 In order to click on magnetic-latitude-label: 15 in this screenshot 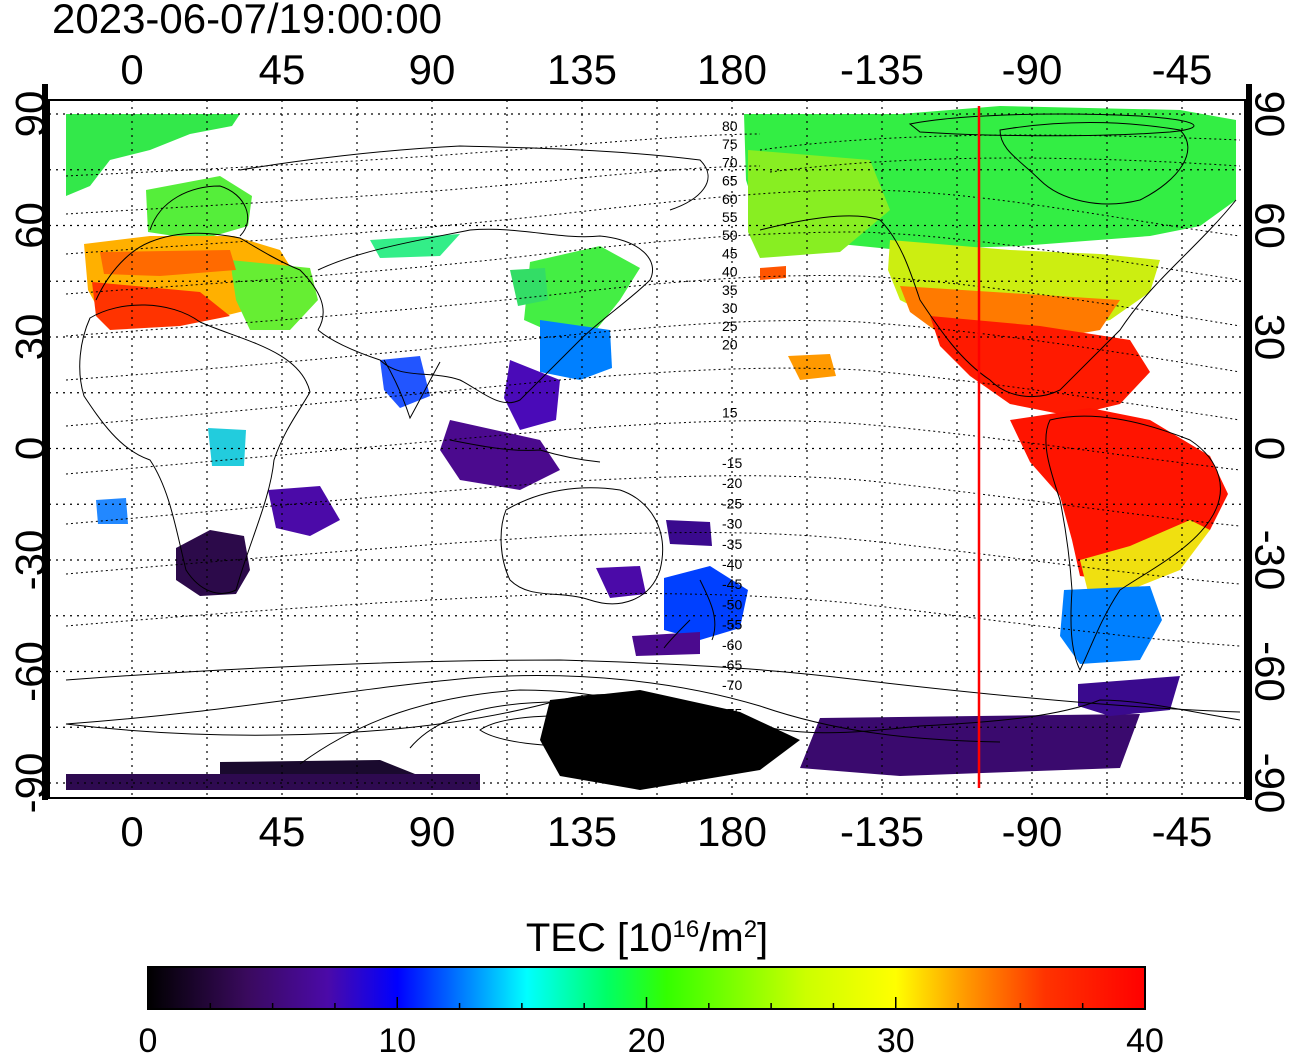, I will do `click(730, 413)`.